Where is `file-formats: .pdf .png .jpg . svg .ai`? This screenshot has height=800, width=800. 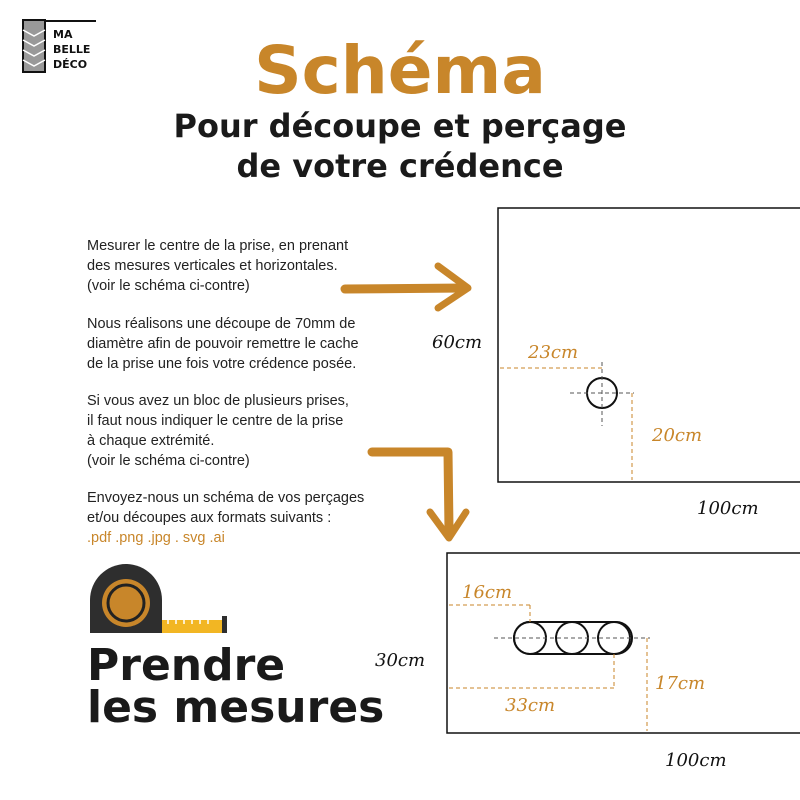
file-formats: .pdf .png .jpg . svg .ai is located at coordinates (156, 538).